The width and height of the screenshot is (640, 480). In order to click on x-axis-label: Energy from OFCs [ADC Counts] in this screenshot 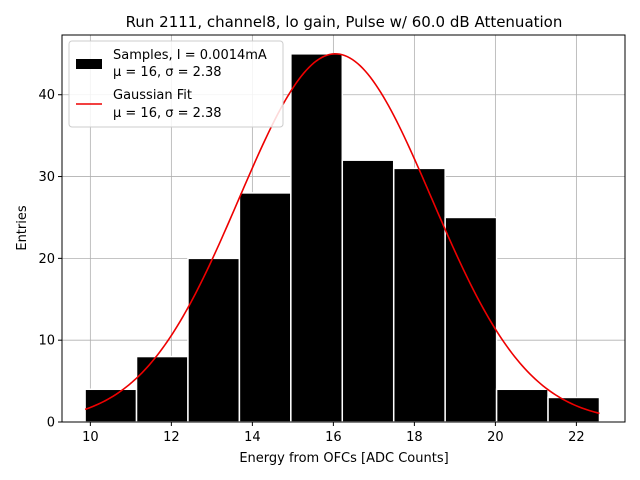, I will do `click(343, 458)`.